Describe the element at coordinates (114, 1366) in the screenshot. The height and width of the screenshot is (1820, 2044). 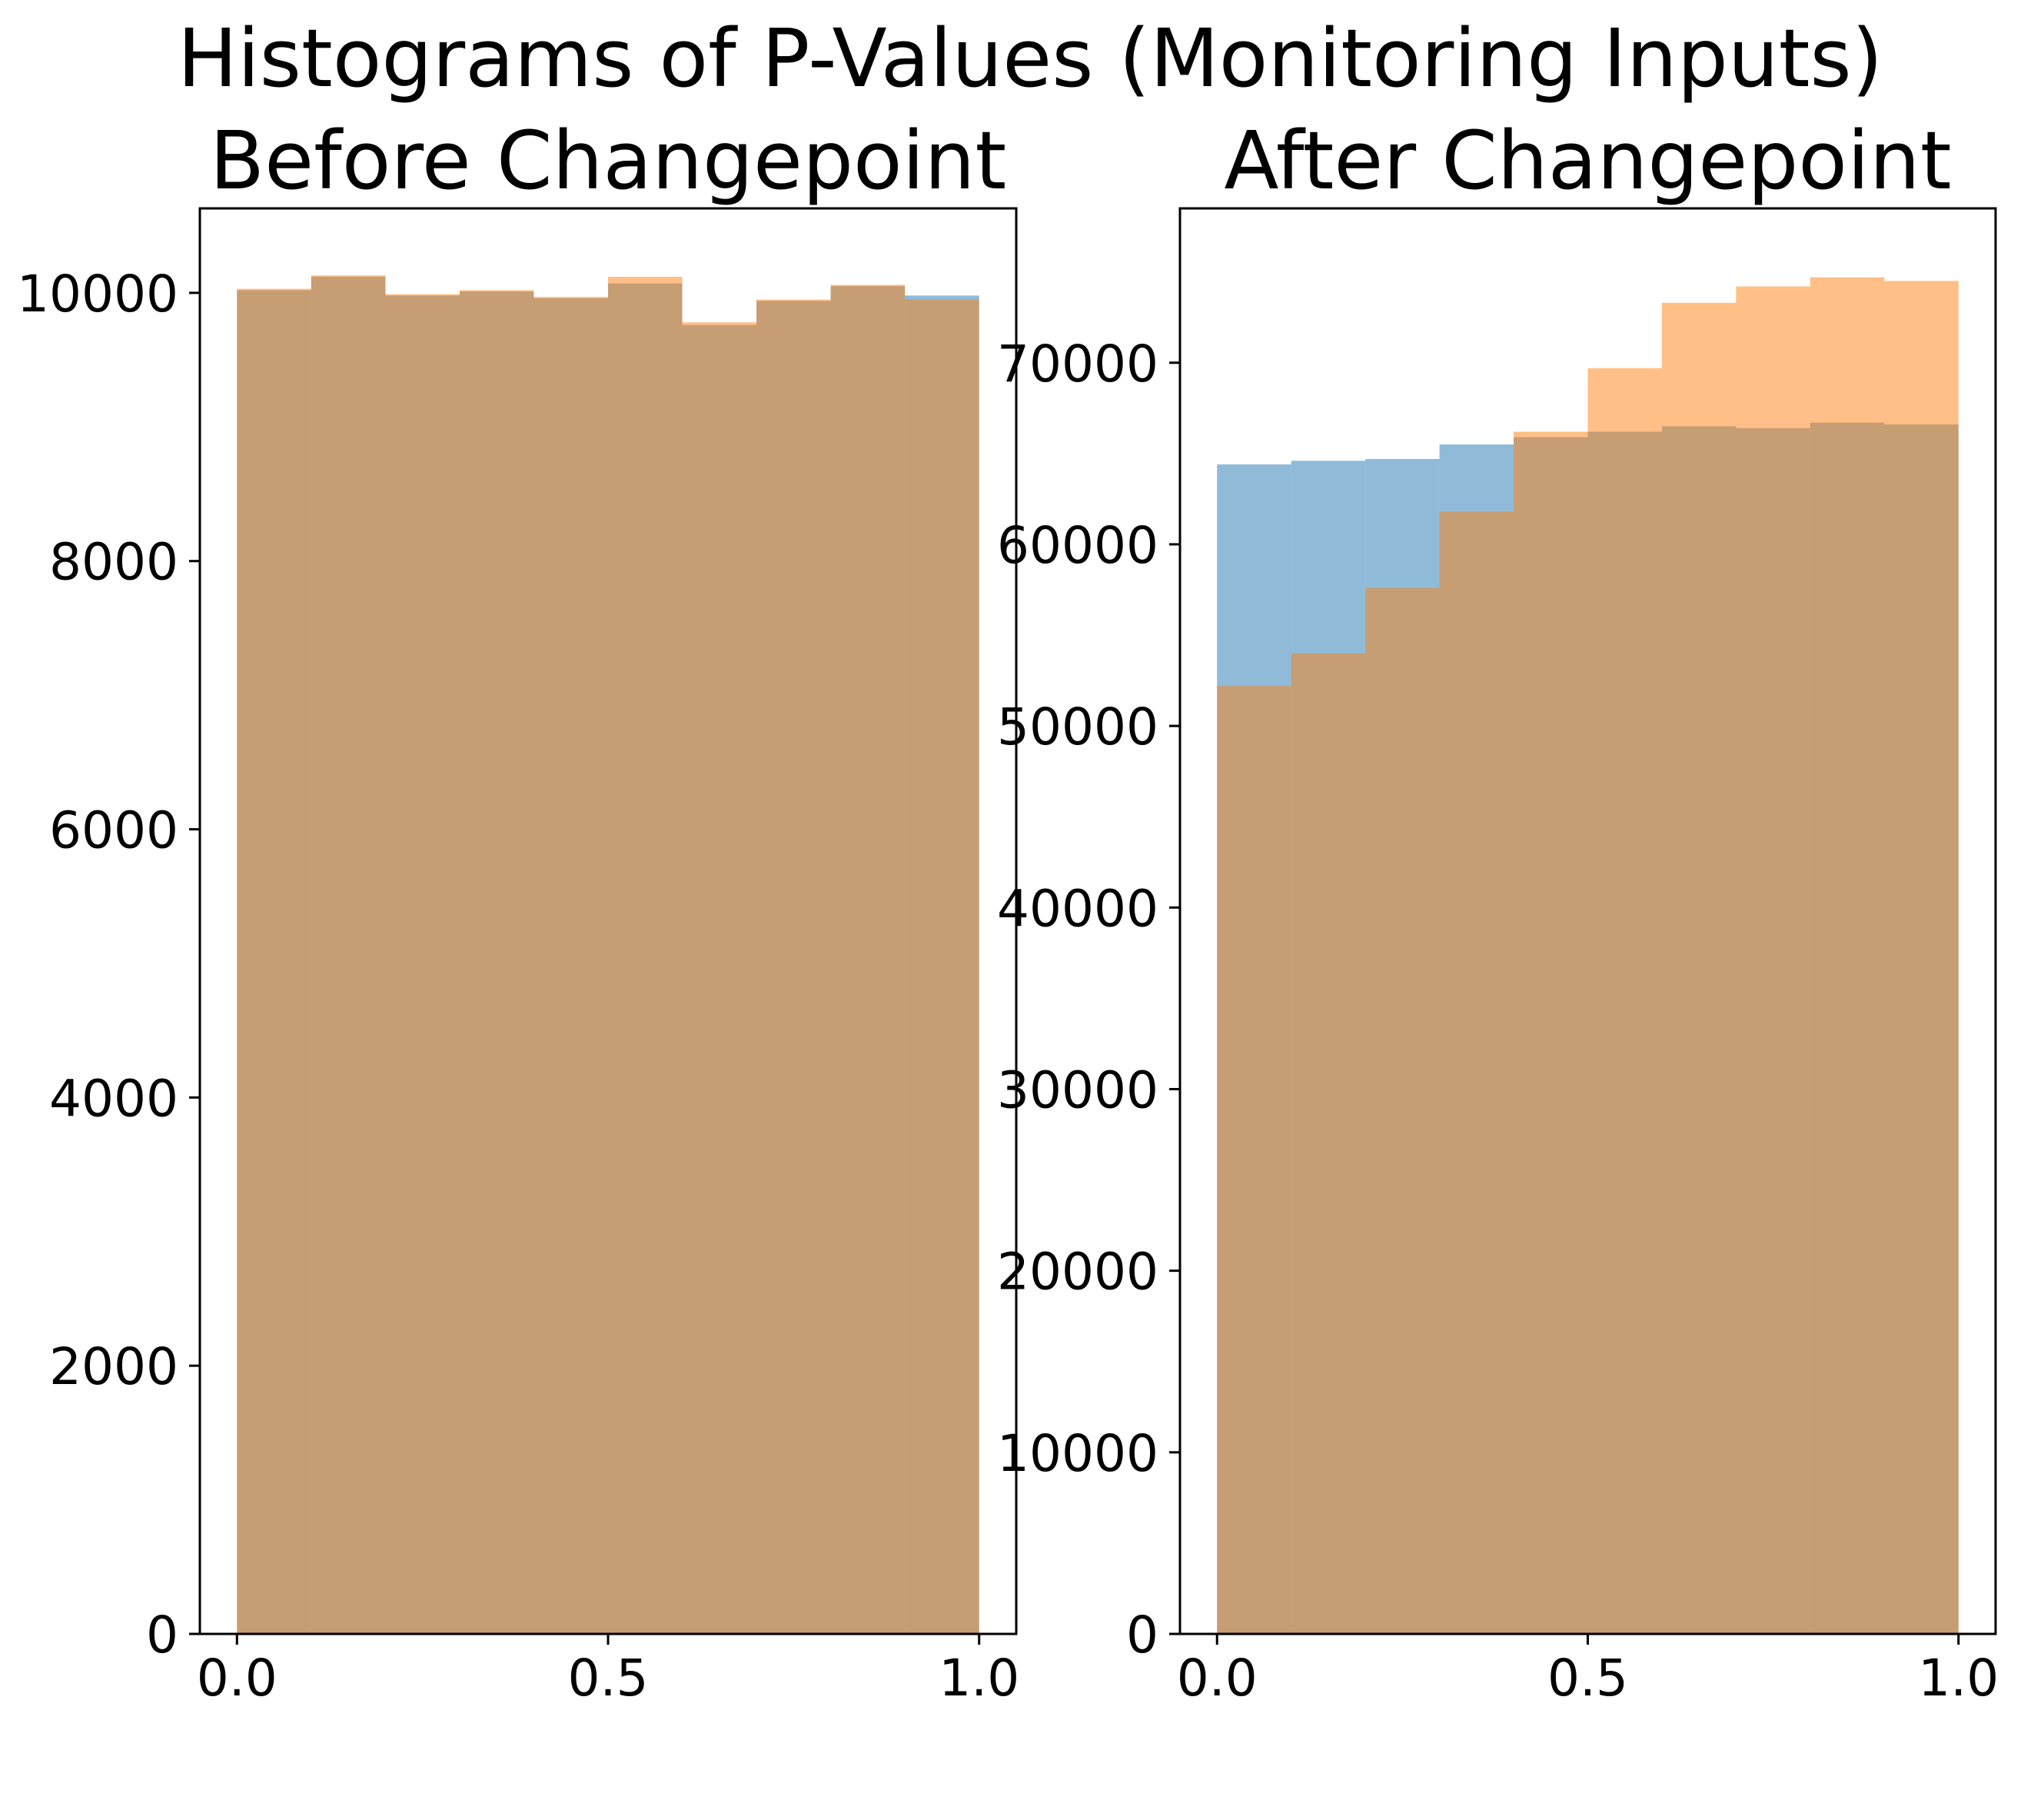
I see `y-tick-label: 2000` at that location.